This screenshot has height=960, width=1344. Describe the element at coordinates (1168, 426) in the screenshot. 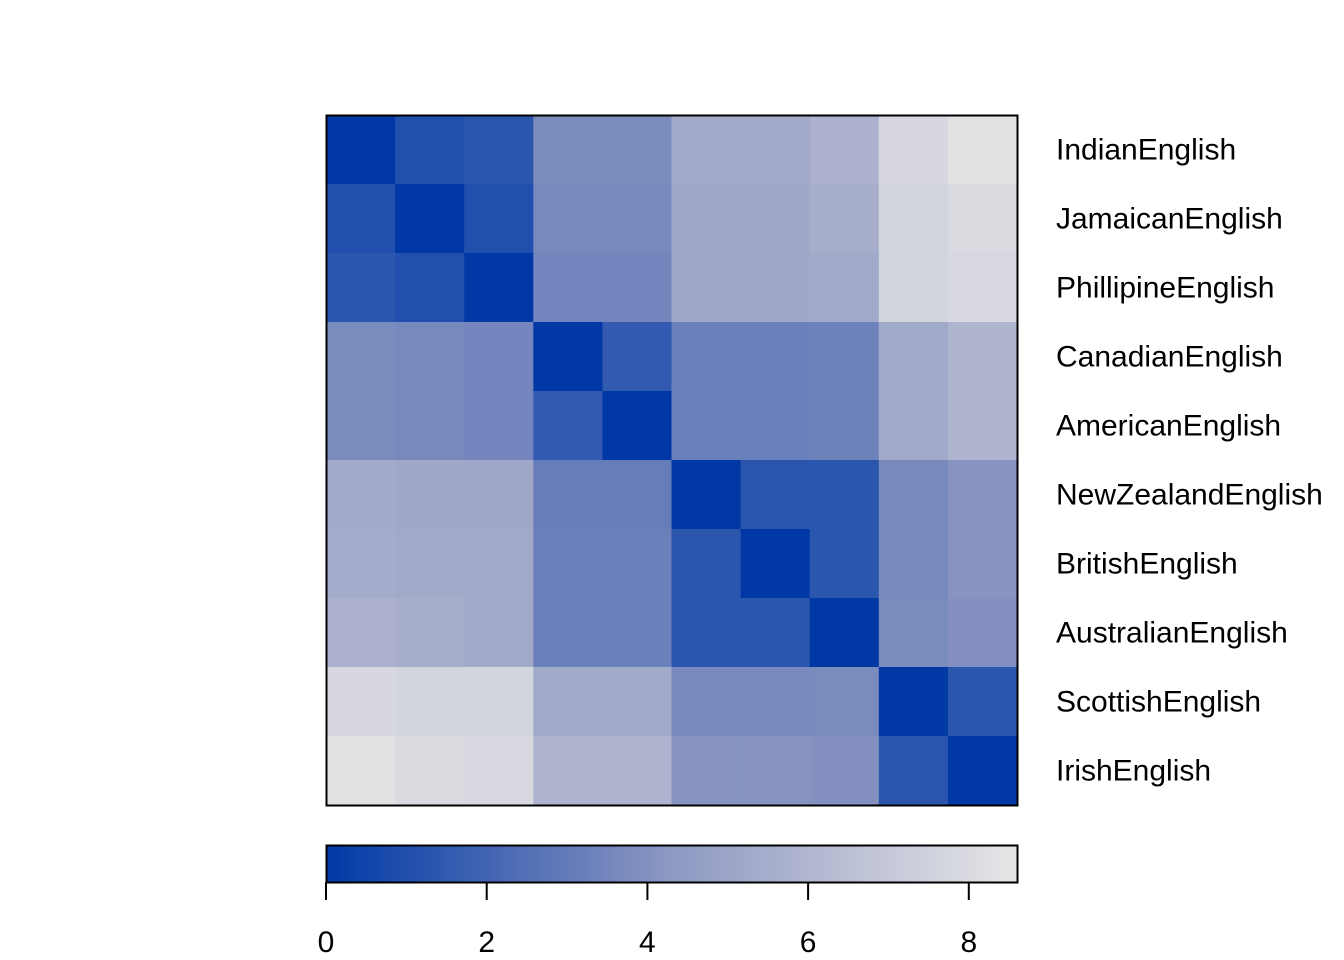

I see `row-label: AmericanEnglish` at that location.